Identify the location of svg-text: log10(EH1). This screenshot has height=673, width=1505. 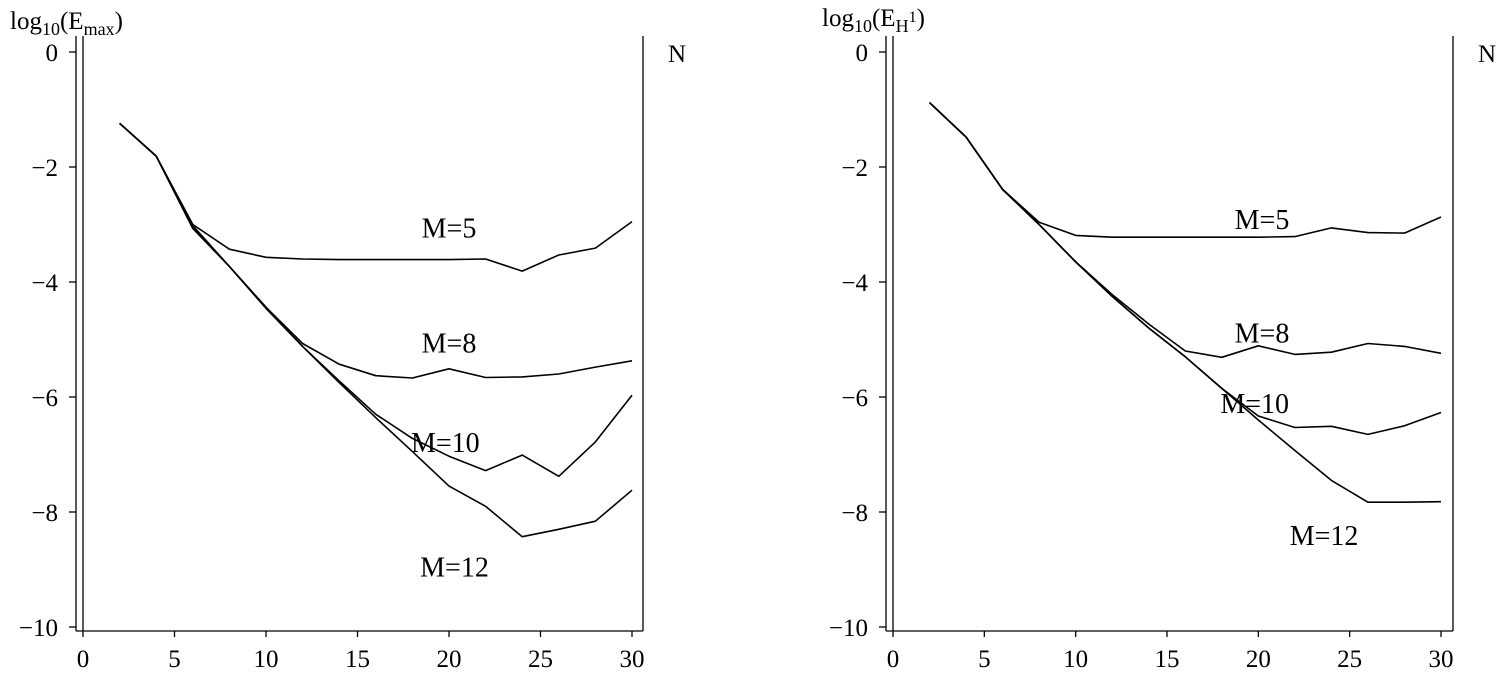
(873, 20).